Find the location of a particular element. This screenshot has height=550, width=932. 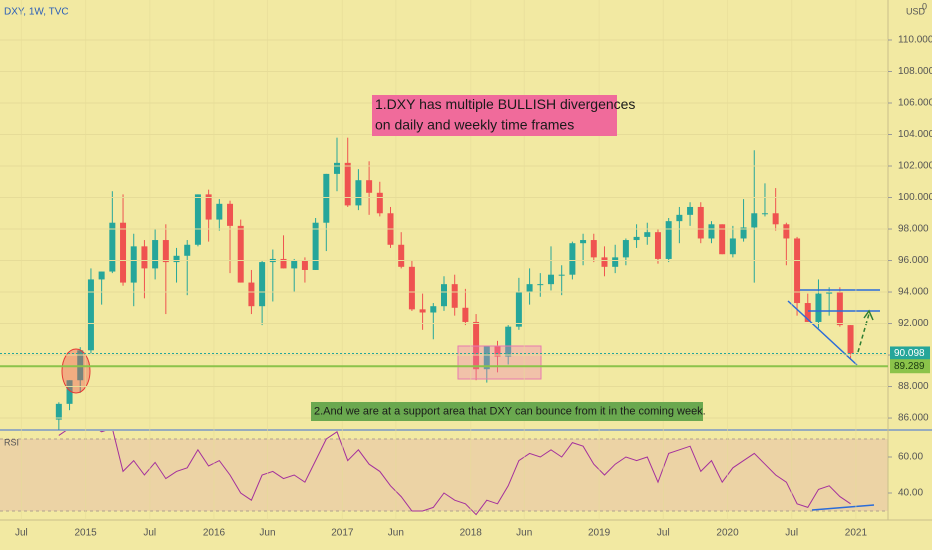

y-tick-label: 108.000 is located at coordinates (915, 71).